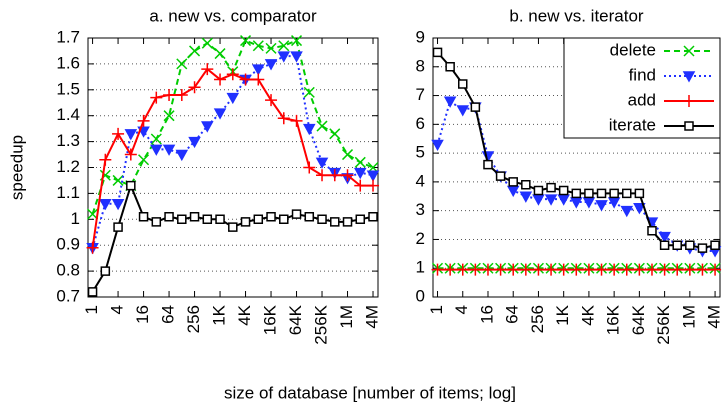 This screenshot has width=723, height=410. I want to click on legend-label: iterate, so click(632, 124).